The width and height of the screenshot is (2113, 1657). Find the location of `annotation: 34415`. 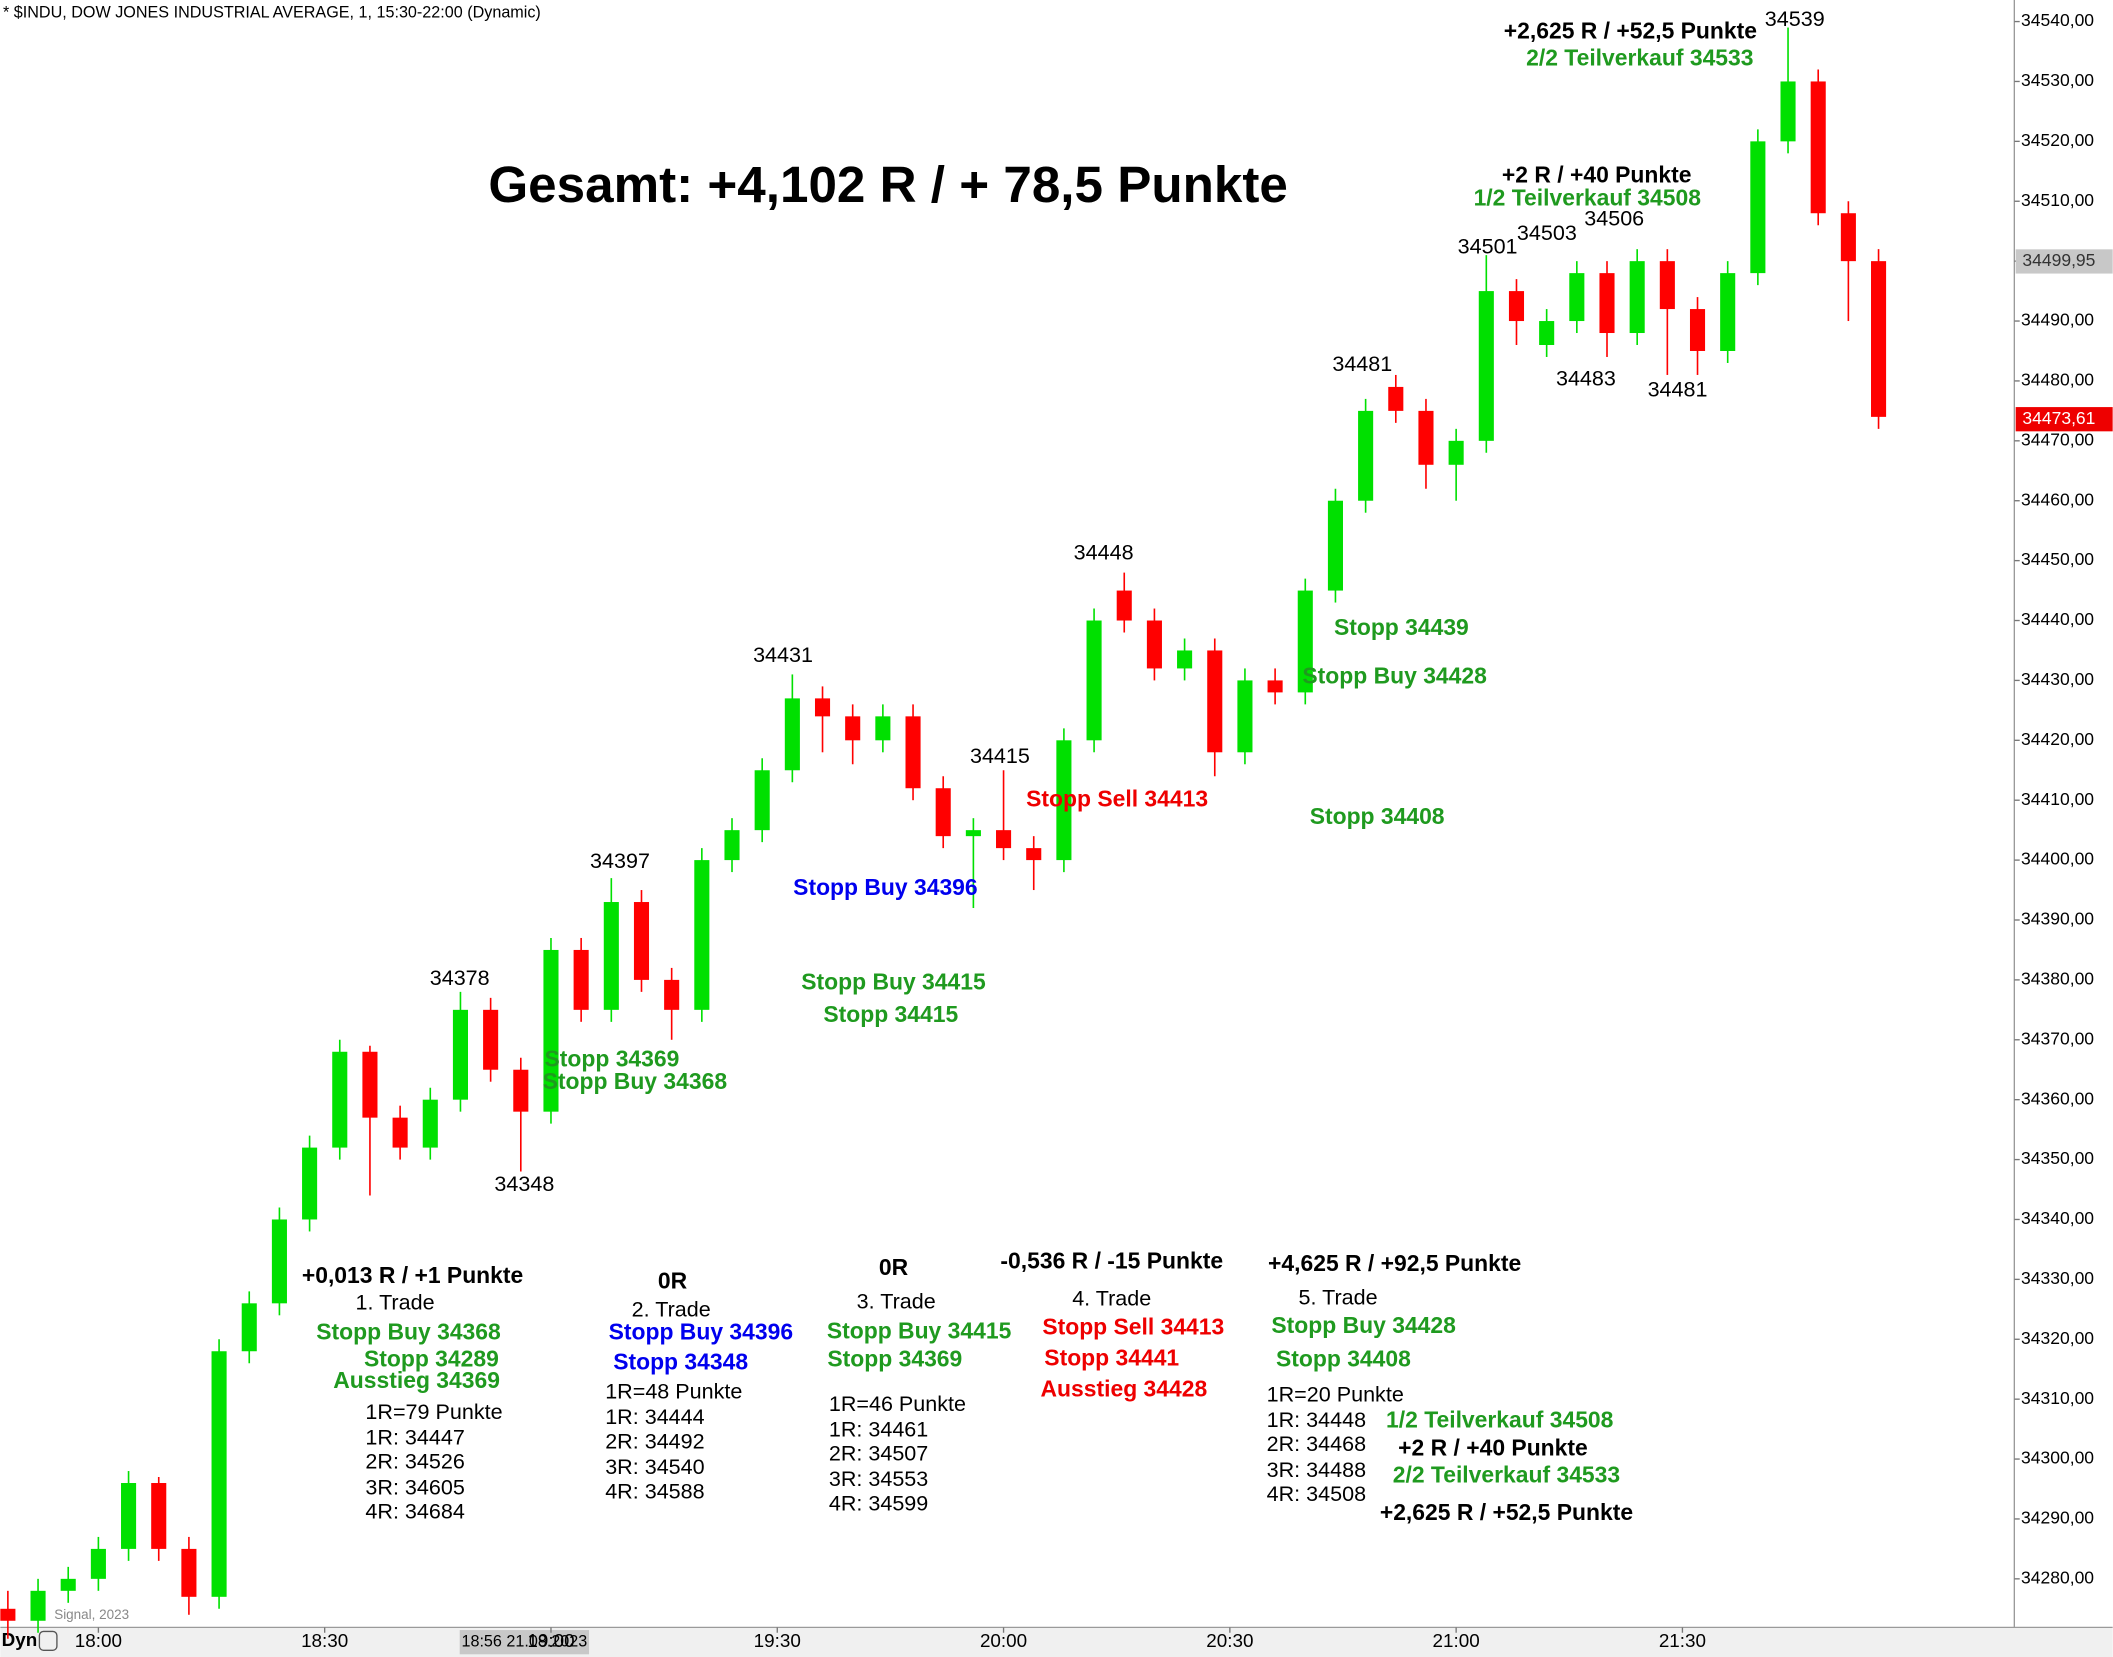

annotation: 34415 is located at coordinates (1000, 755).